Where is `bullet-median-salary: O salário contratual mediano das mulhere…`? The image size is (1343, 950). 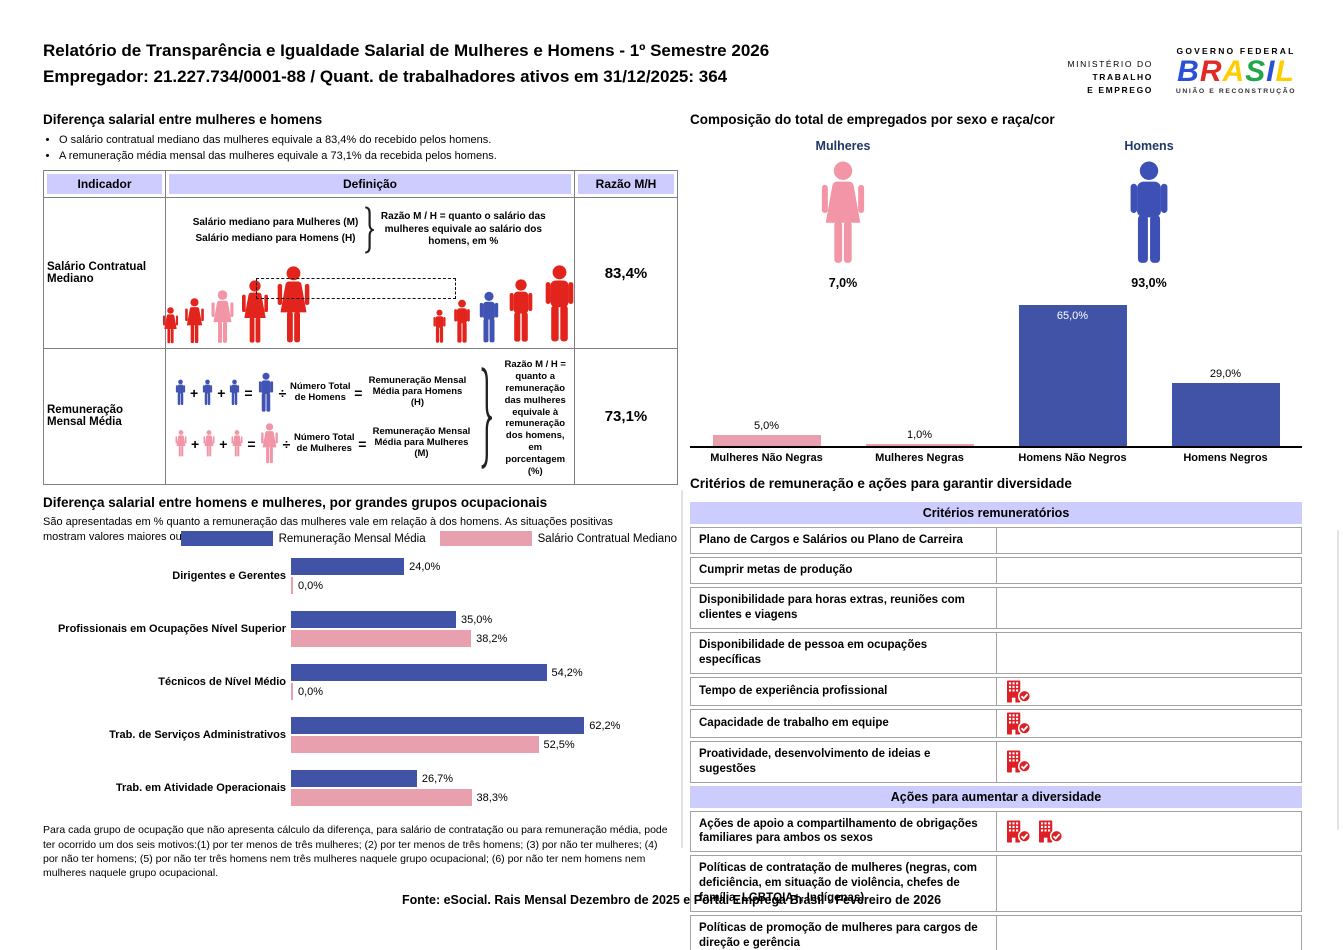 bullet-median-salary: O salário contratual mediano das mulhere… is located at coordinates (368, 140).